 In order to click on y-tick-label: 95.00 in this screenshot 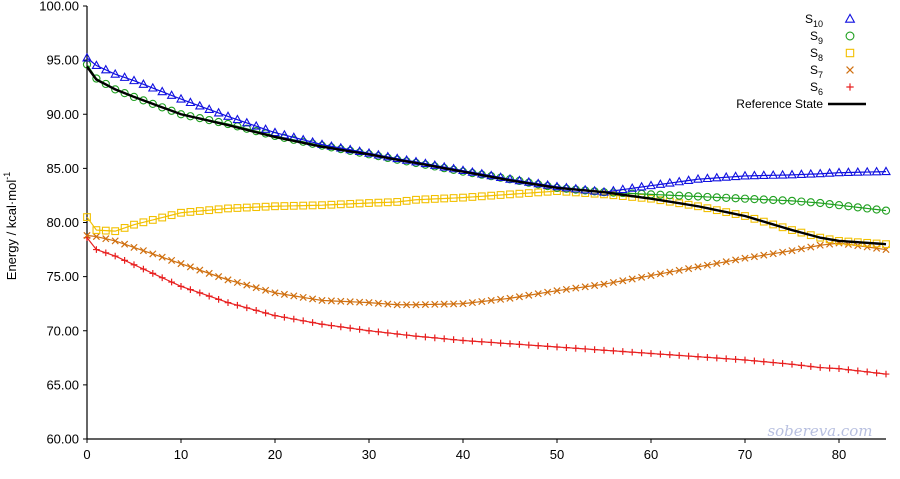, I will do `click(62, 60)`.